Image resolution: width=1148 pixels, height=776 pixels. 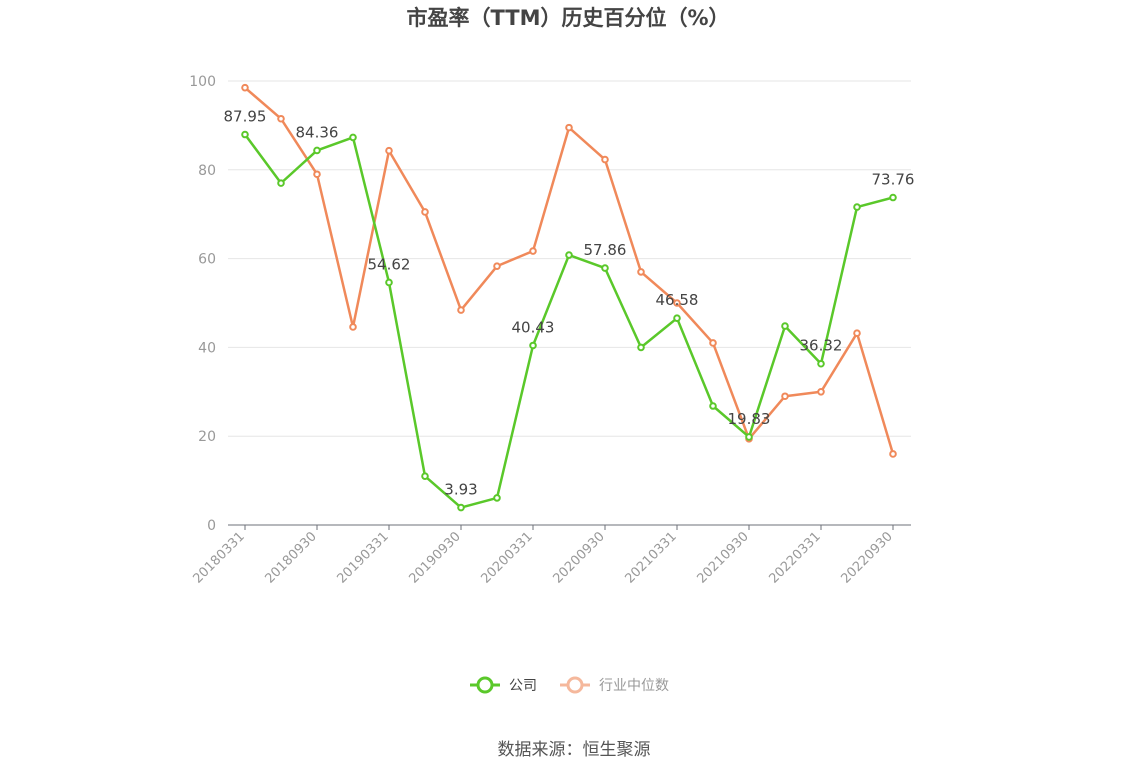 I want to click on data-label-company: 57.86, so click(x=605, y=250).